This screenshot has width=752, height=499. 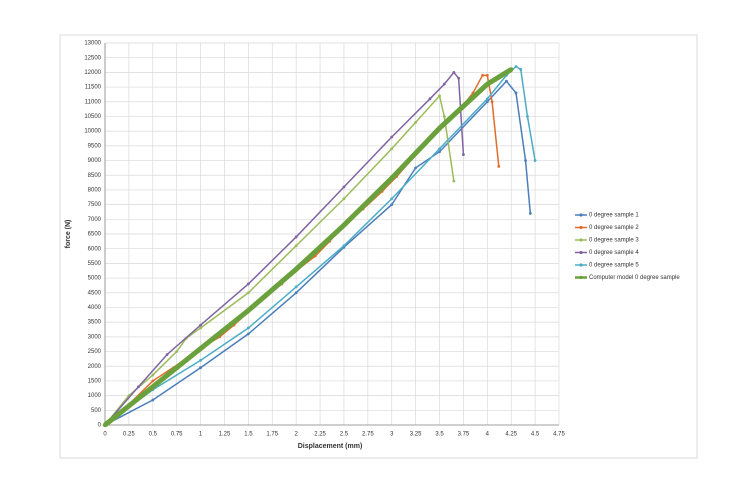 What do you see at coordinates (614, 228) in the screenshot?
I see `legend-label: 0 degree sample 2` at bounding box center [614, 228].